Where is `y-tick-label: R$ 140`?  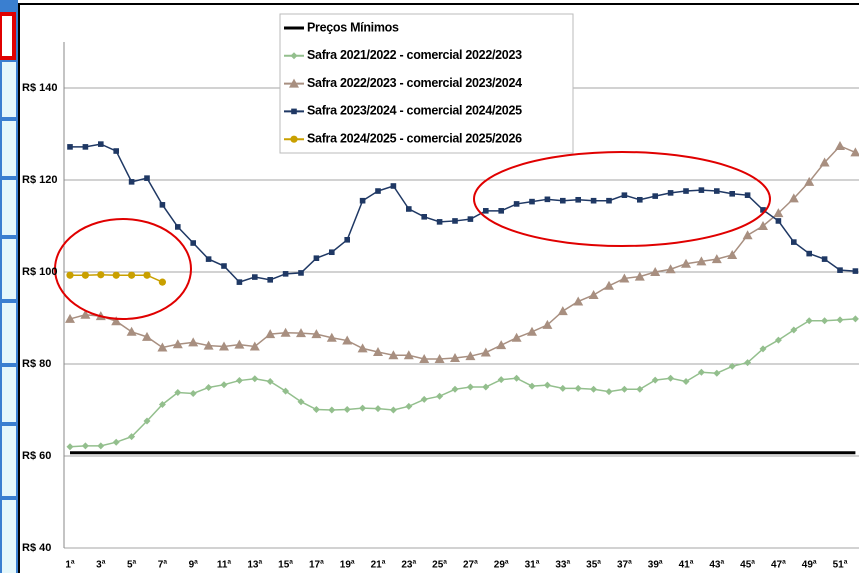
y-tick-label: R$ 140 is located at coordinates (39, 88).